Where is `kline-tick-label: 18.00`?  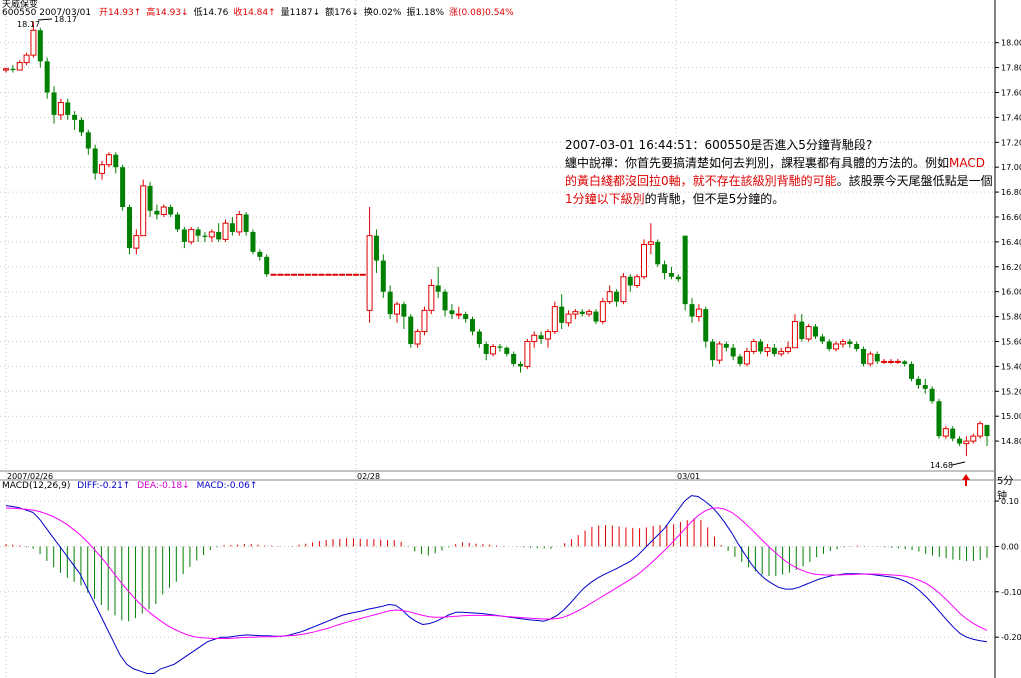 kline-tick-label: 18.00 is located at coordinates (1011, 43).